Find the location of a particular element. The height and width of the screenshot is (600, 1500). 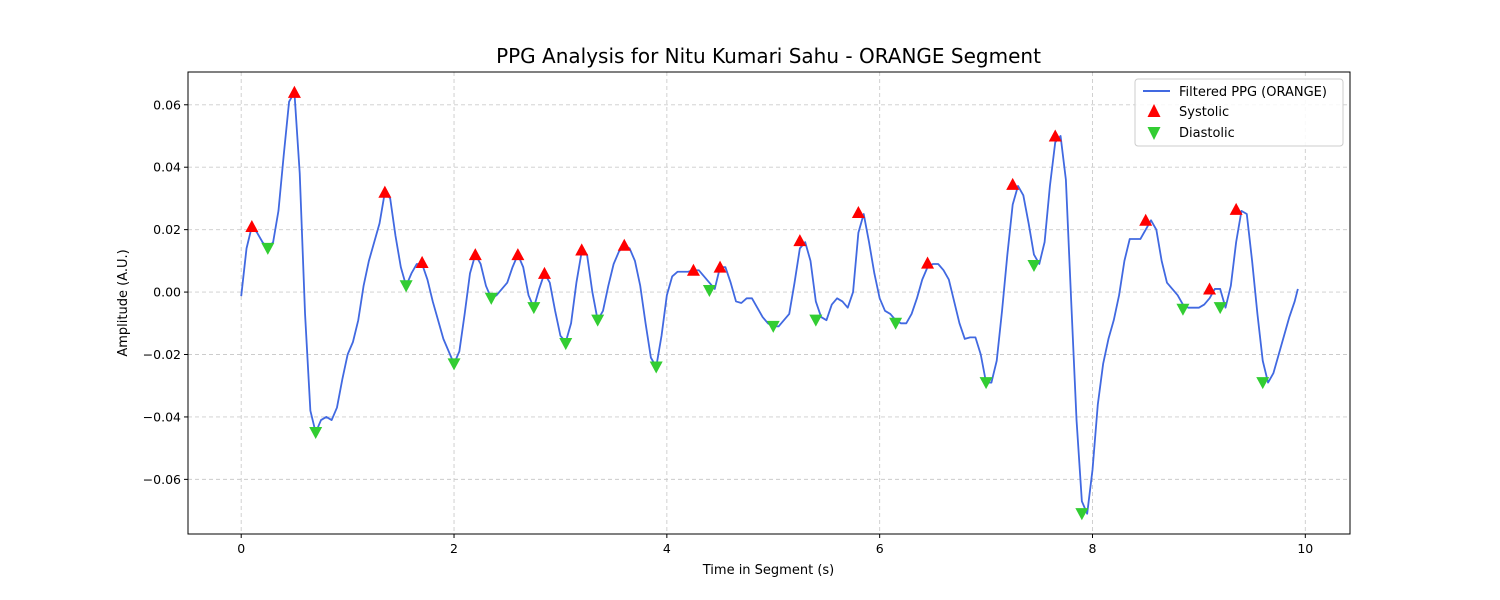

legend-label-systolic: Systolic is located at coordinates (1204, 112).